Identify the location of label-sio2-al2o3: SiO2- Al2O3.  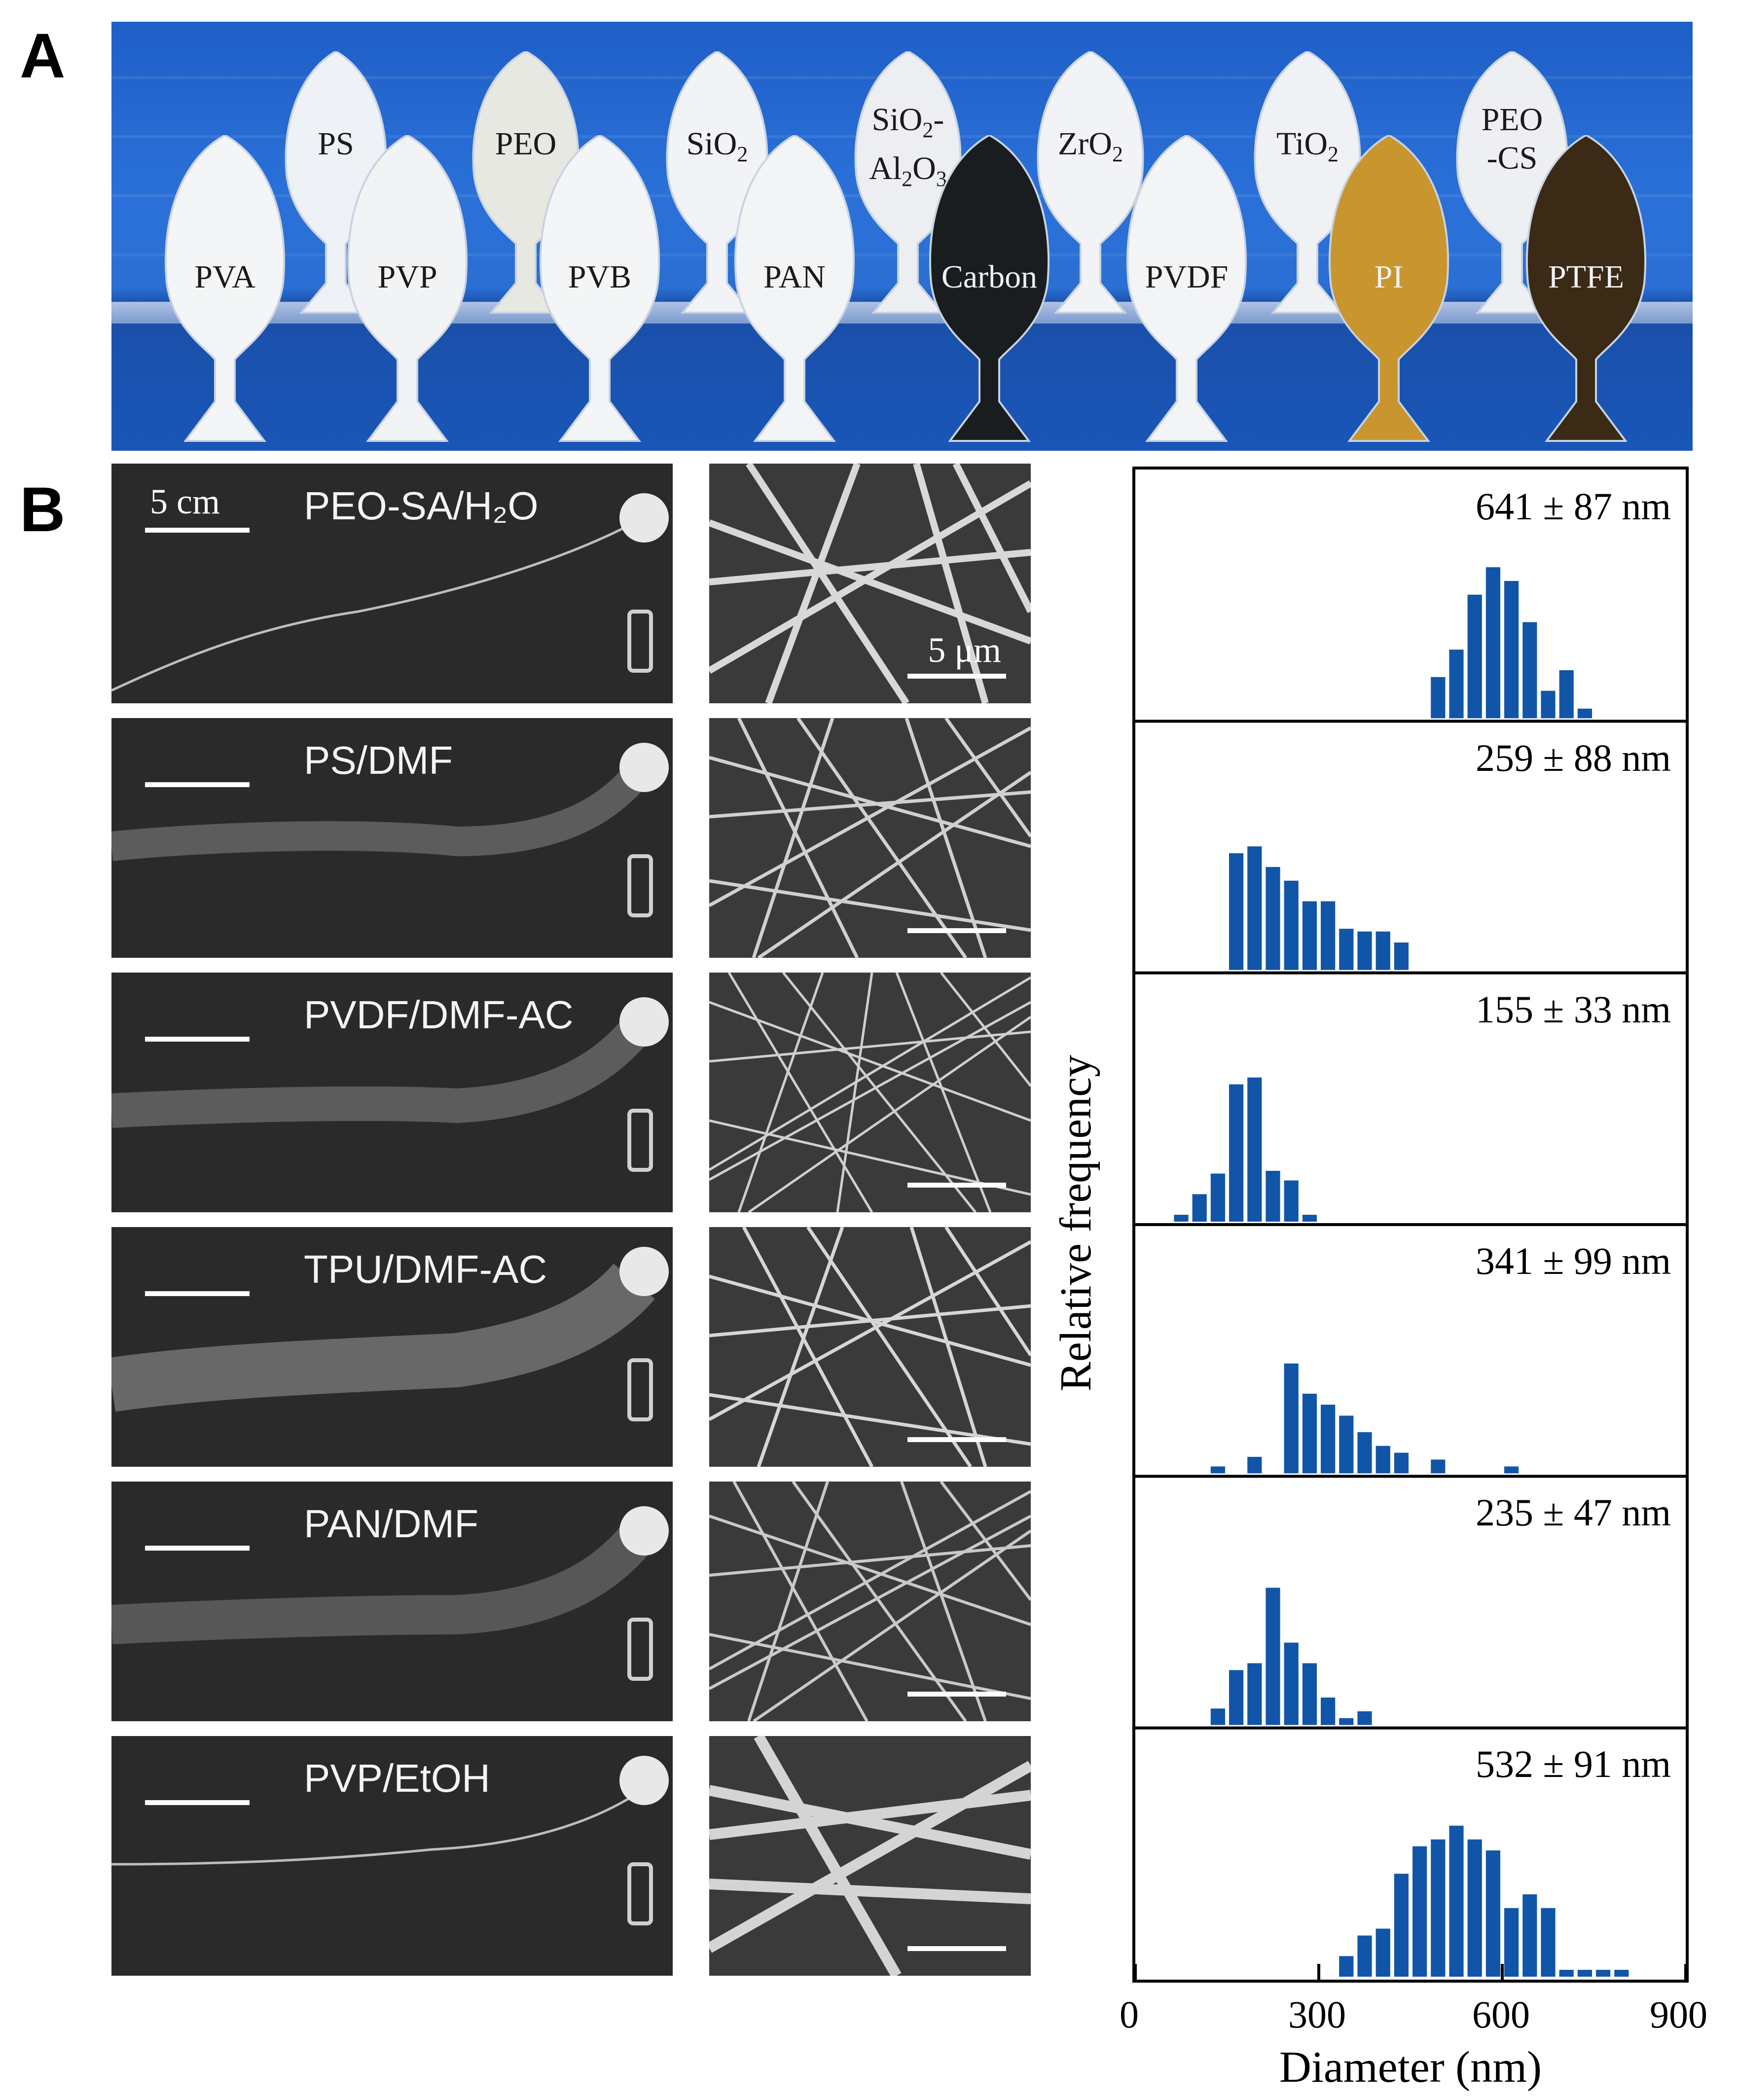
(908, 146).